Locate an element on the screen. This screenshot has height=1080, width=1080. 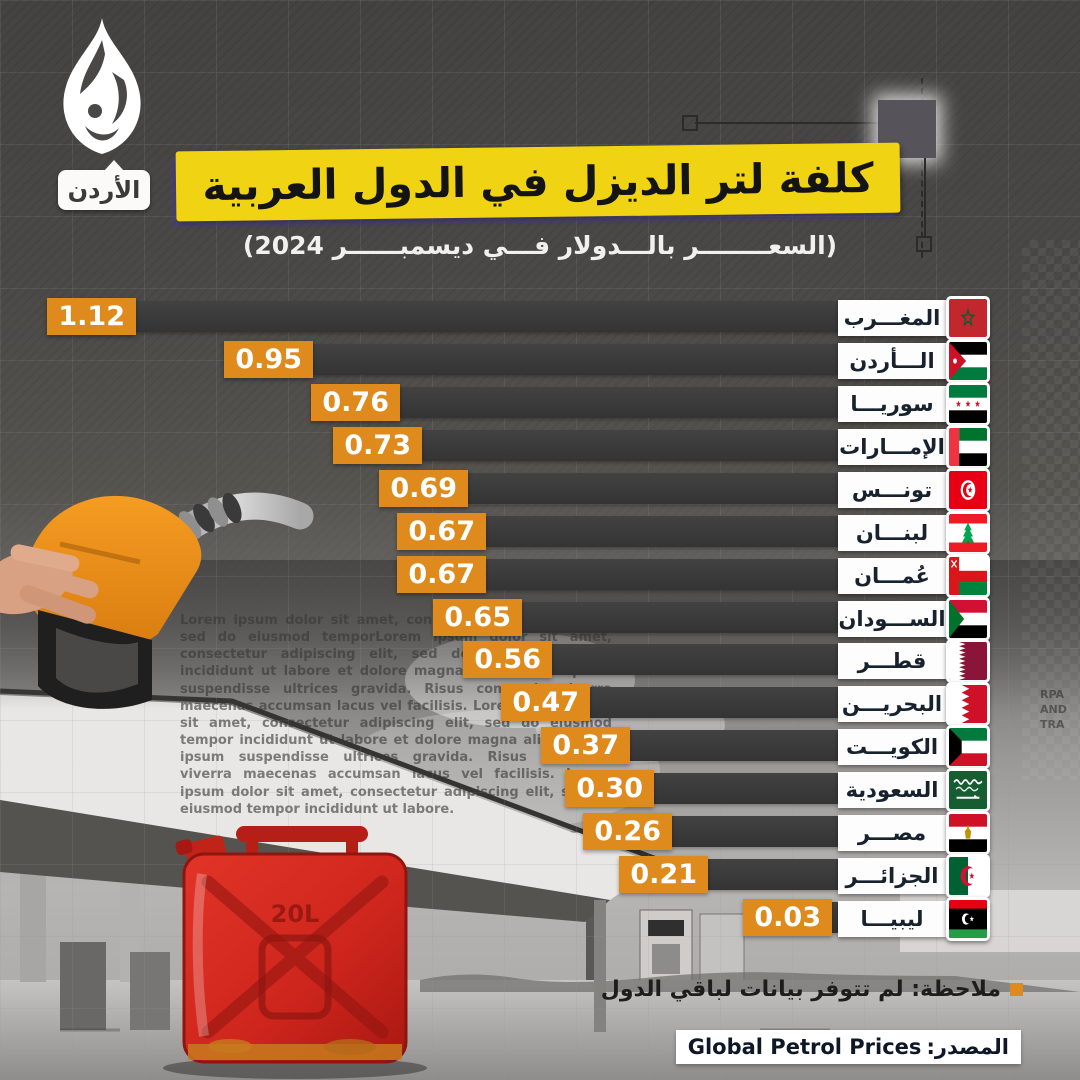
country-label: سوريـــا is located at coordinates (892, 404).